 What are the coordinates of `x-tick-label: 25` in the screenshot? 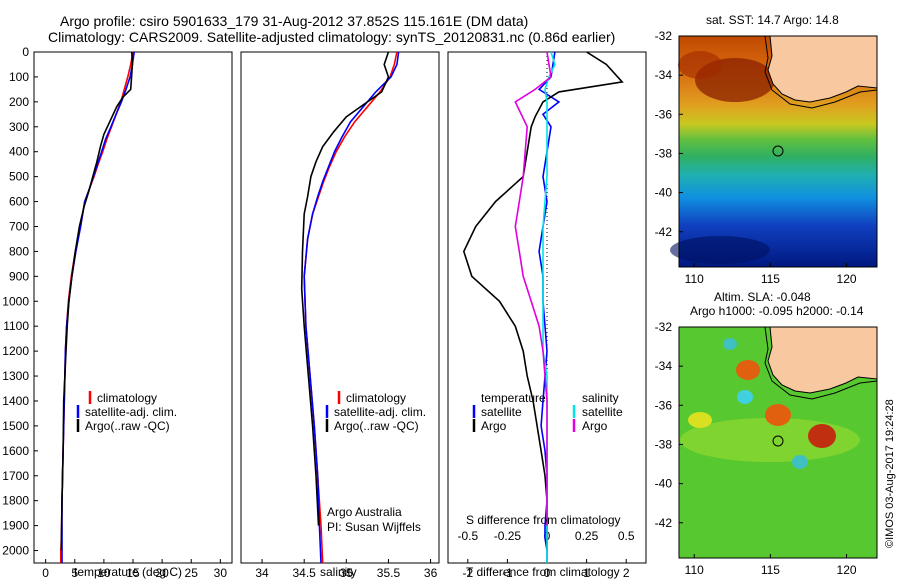 It's located at (192, 573).